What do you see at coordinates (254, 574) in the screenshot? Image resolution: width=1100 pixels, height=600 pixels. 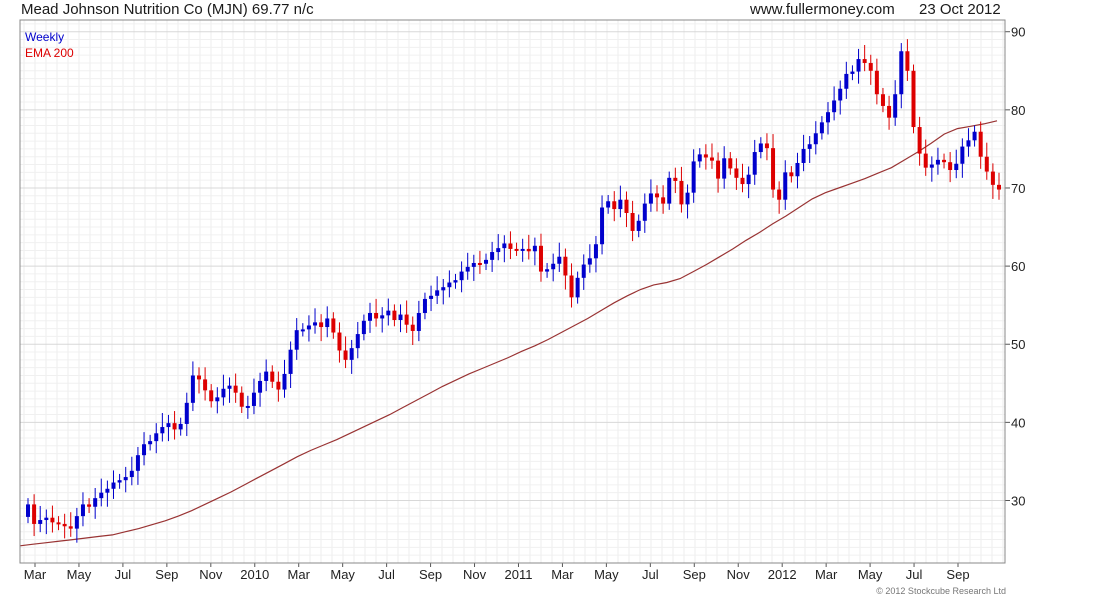 I see `x-tick-label: 2010` at bounding box center [254, 574].